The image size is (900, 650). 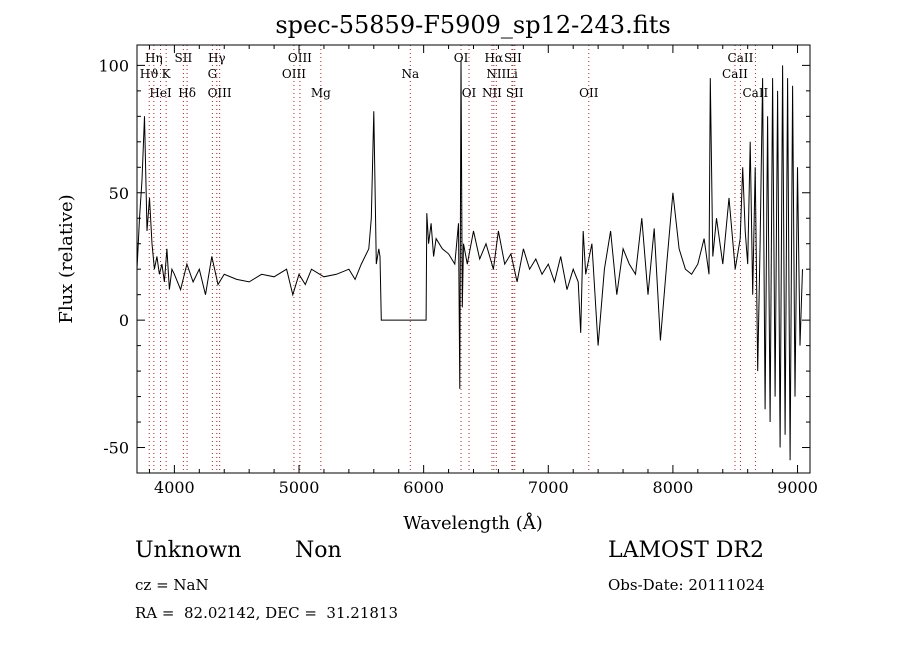 I want to click on y-tick-label-2: 50, so click(x=119, y=193).